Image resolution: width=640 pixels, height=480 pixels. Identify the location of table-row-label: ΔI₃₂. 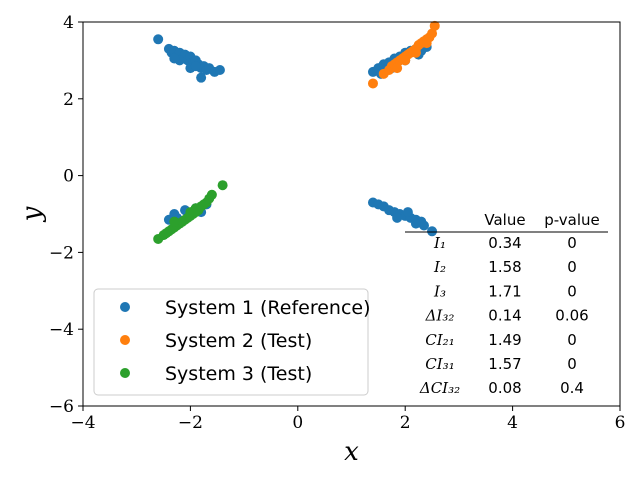
(440, 316).